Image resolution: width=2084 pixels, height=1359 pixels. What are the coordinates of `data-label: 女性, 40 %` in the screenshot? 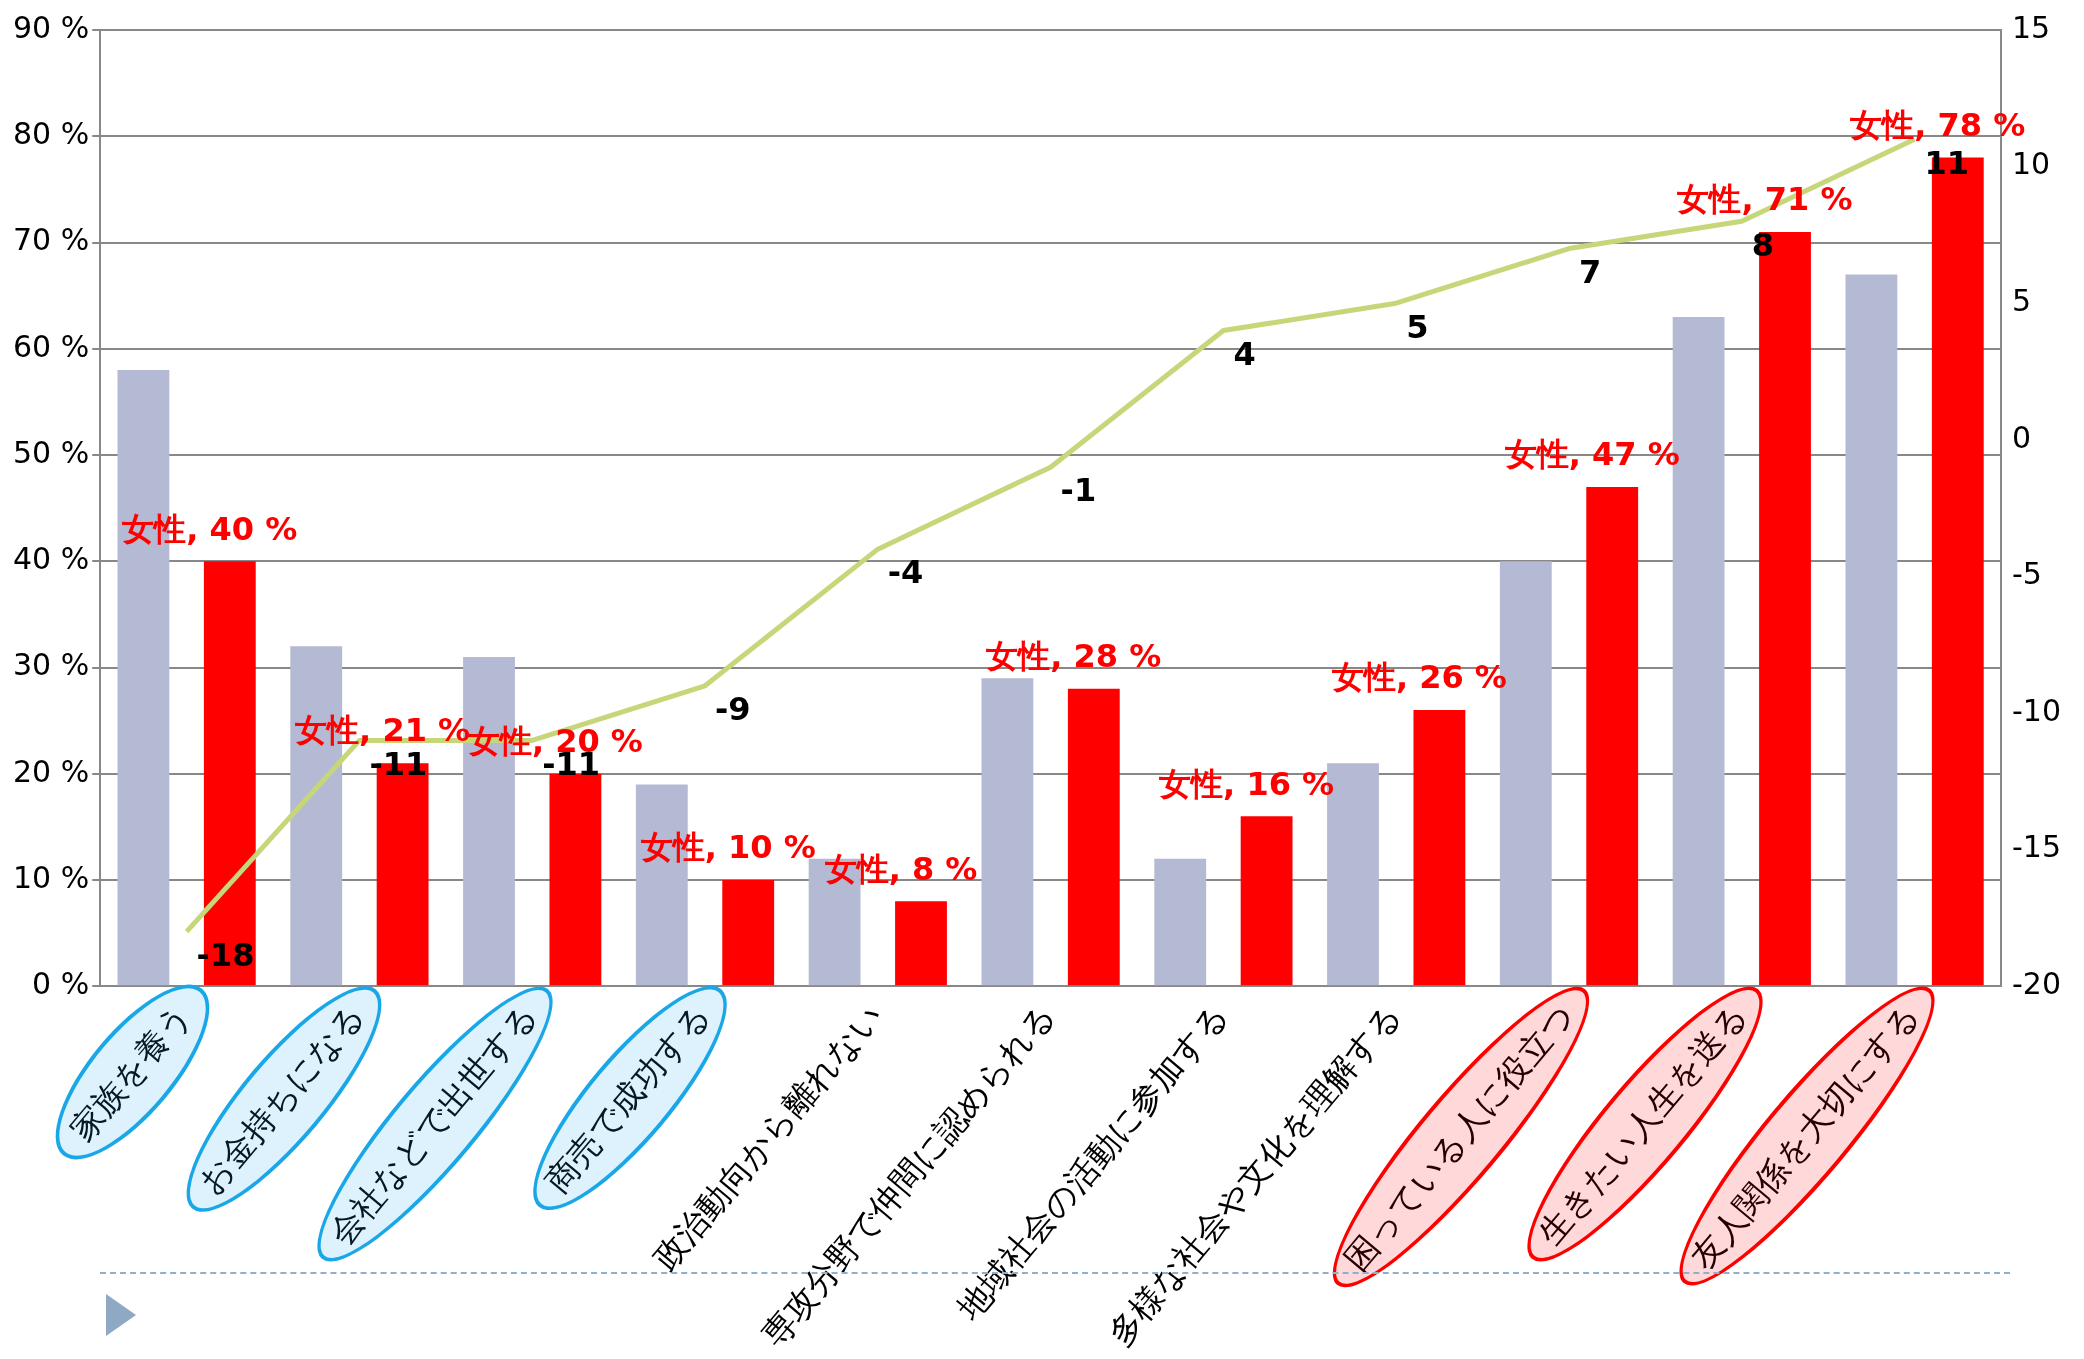 It's located at (209, 528).